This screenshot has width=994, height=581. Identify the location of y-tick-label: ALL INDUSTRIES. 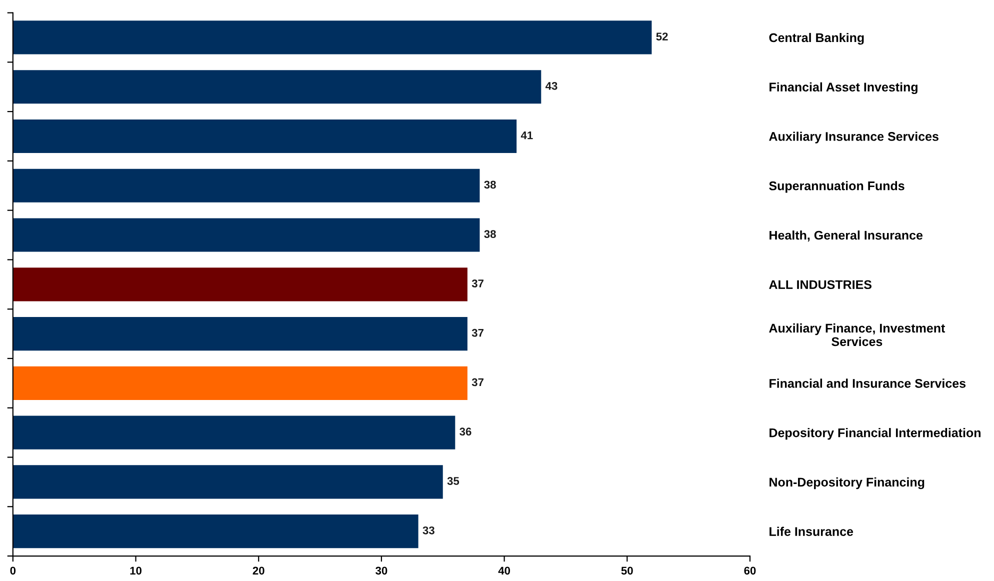
(820, 285).